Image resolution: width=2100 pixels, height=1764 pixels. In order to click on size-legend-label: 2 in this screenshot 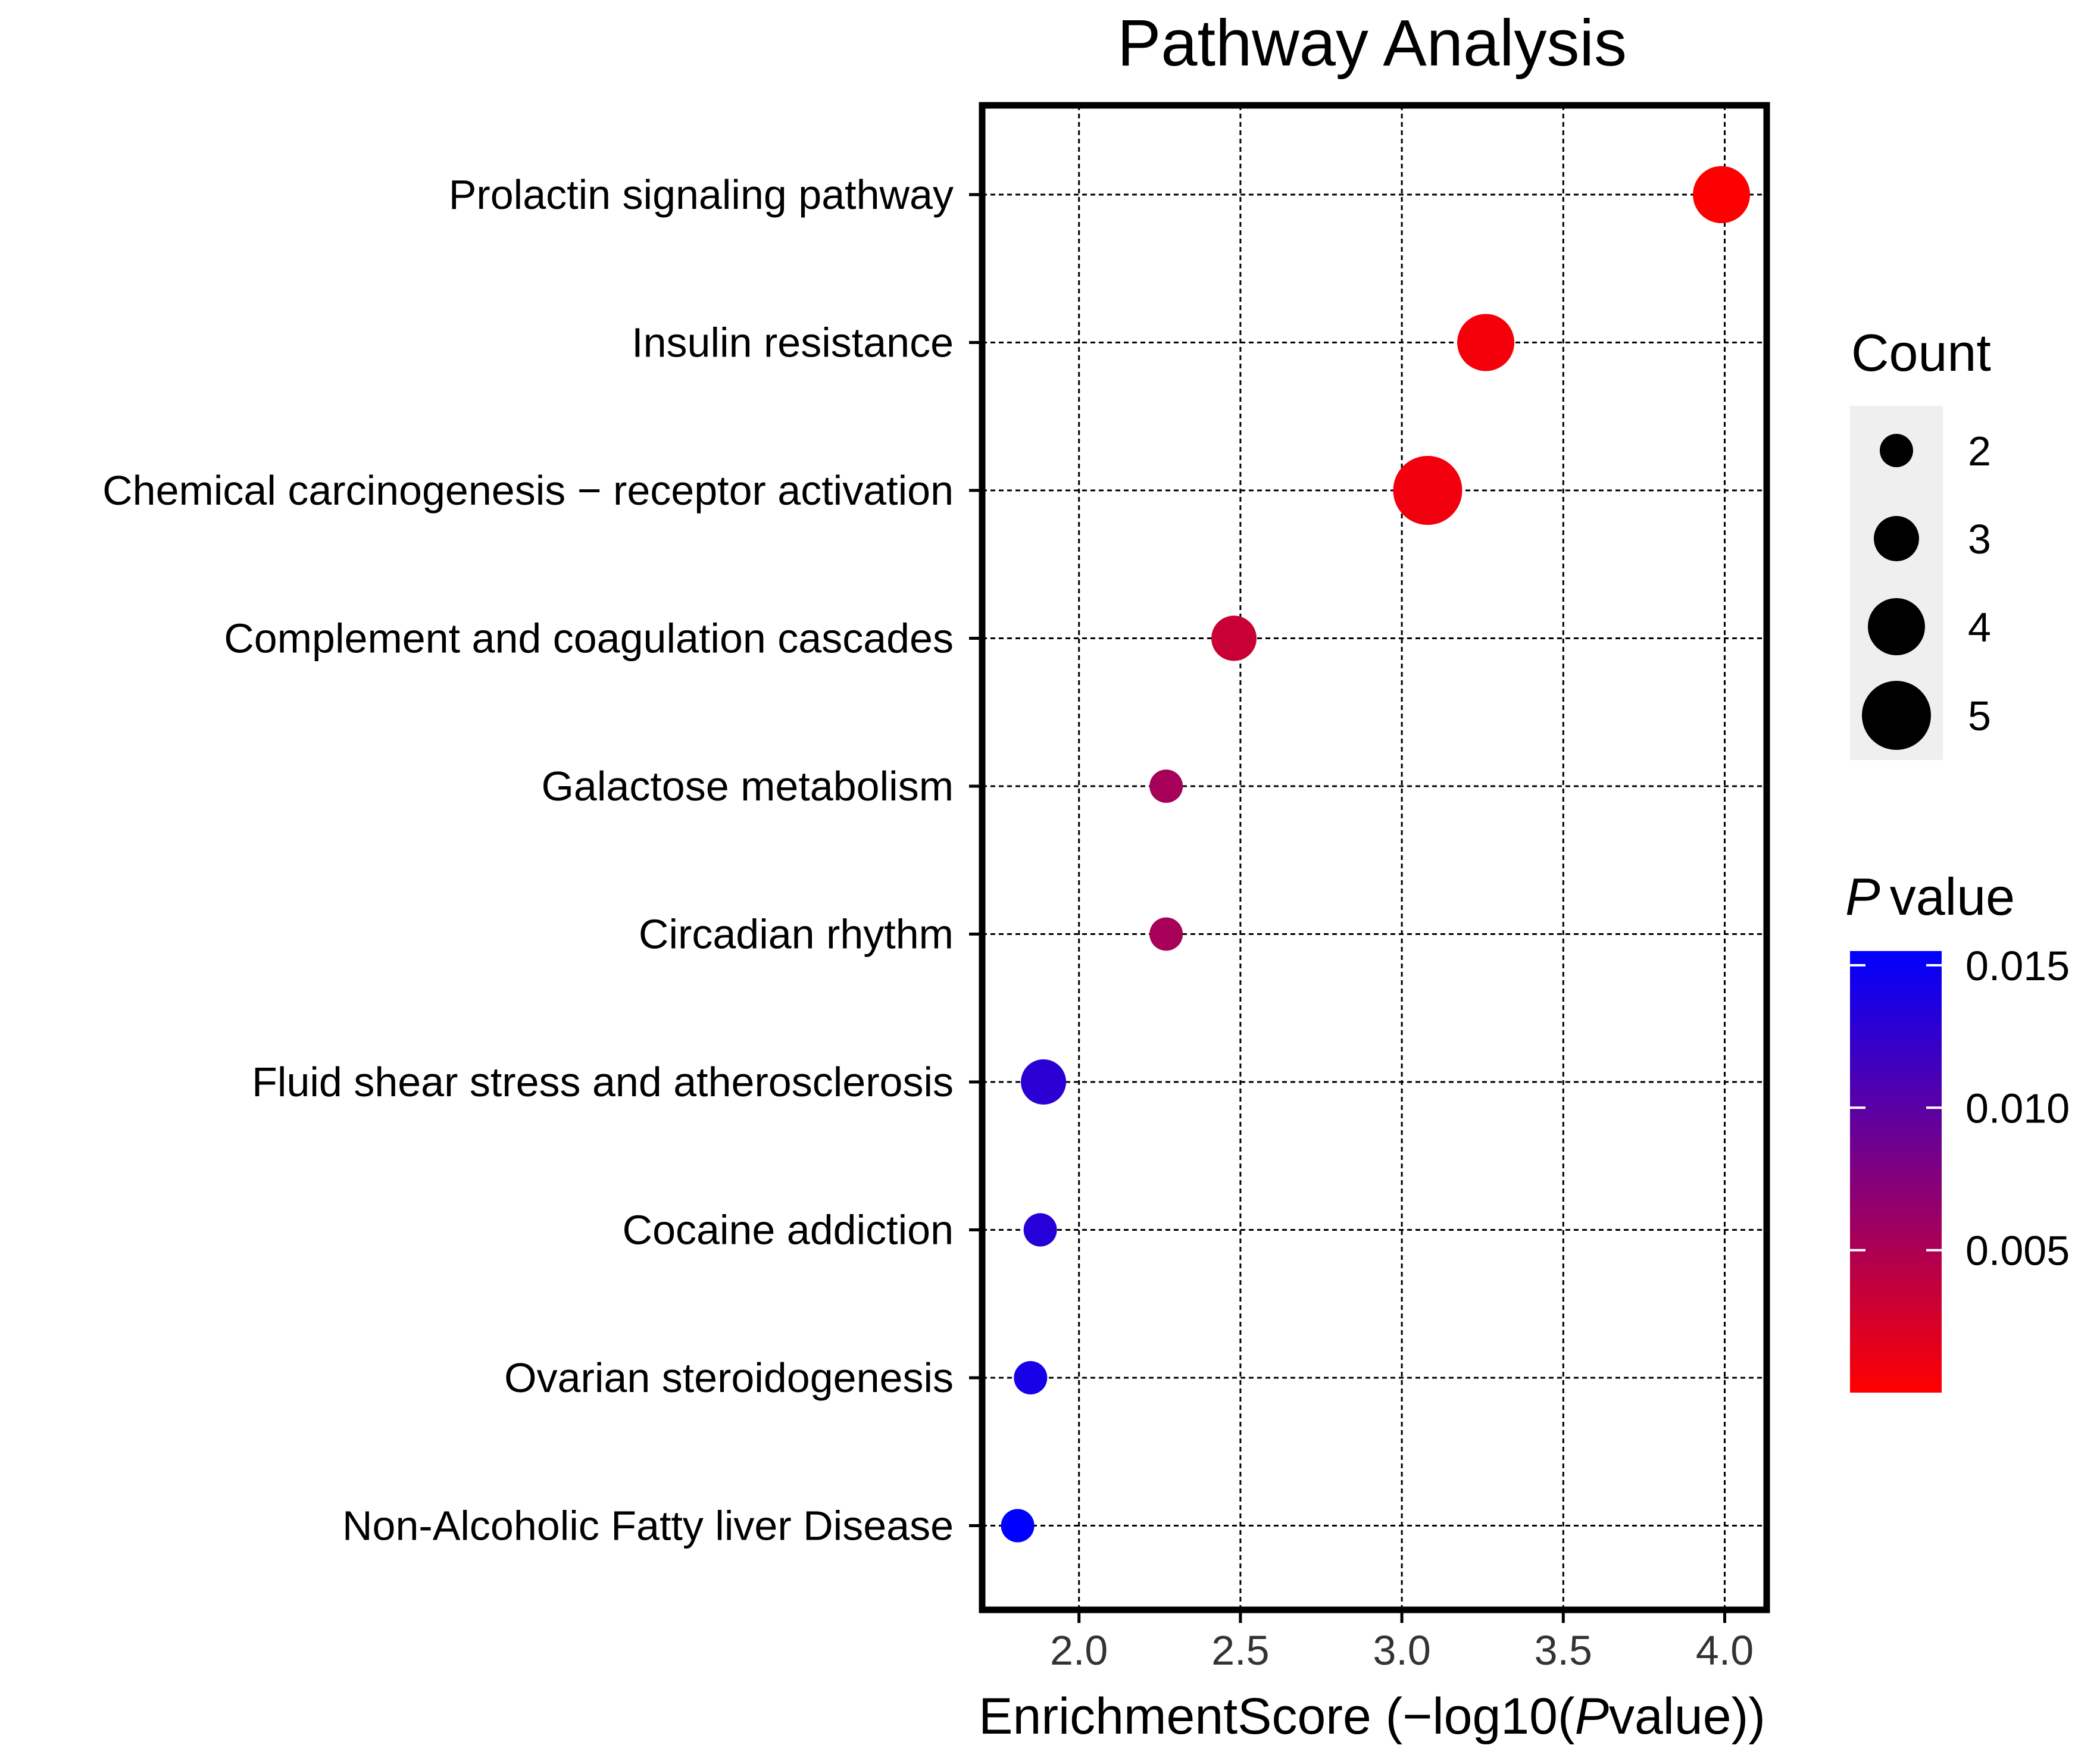, I will do `click(1979, 451)`.